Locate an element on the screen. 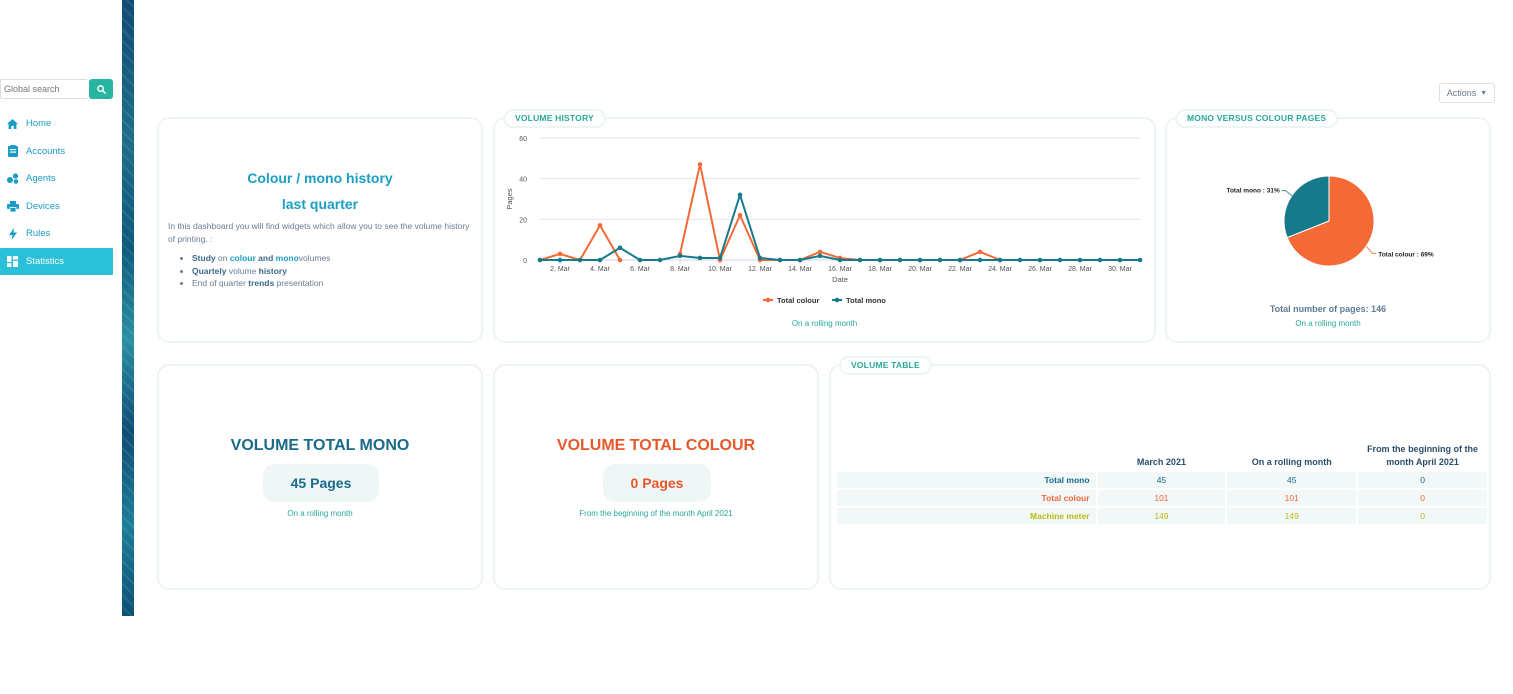  sidebar-item-home: Home is located at coordinates (56, 124).